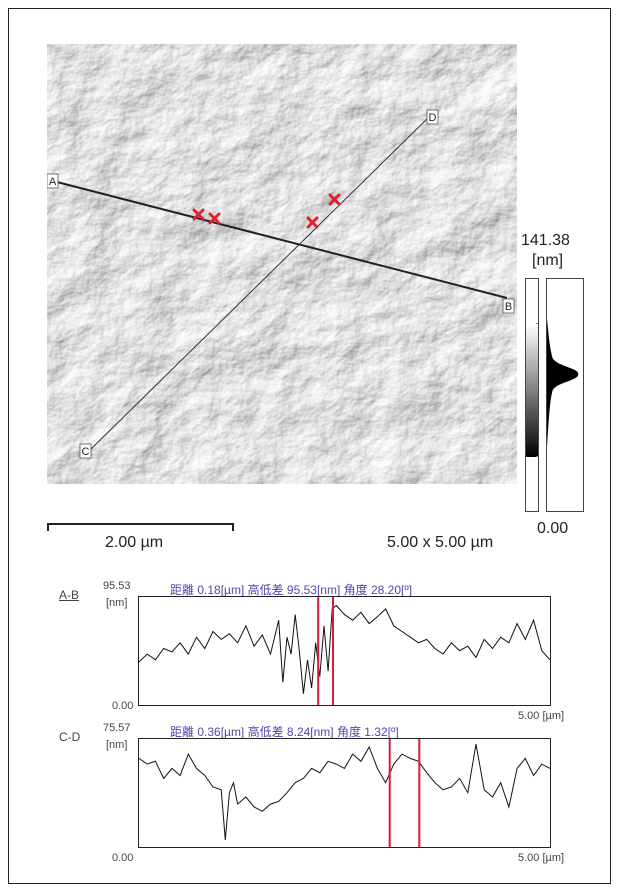  I want to click on profile-cd-plot, so click(344, 793).